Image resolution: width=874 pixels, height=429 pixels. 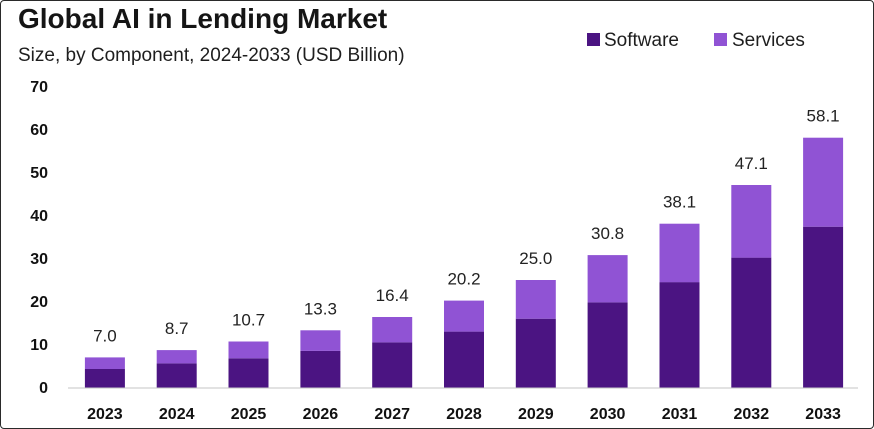 What do you see at coordinates (536, 414) in the screenshot?
I see `x-tick-label-2029: 2029` at bounding box center [536, 414].